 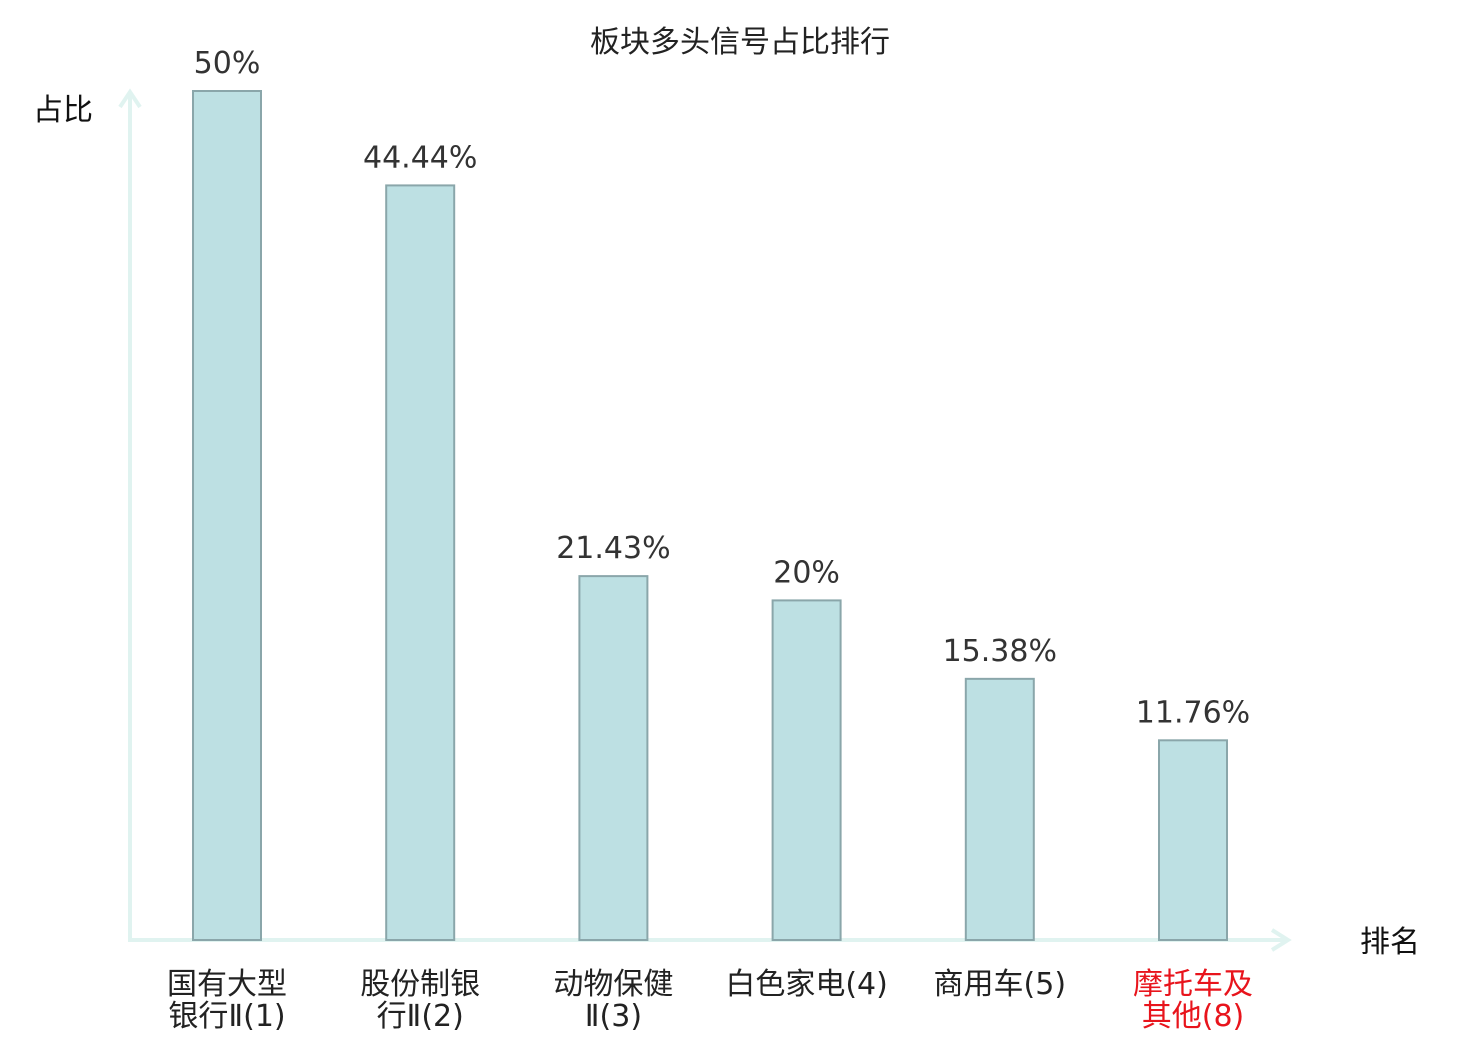 I want to click on bar-value-label: 21.43%, so click(x=613, y=548).